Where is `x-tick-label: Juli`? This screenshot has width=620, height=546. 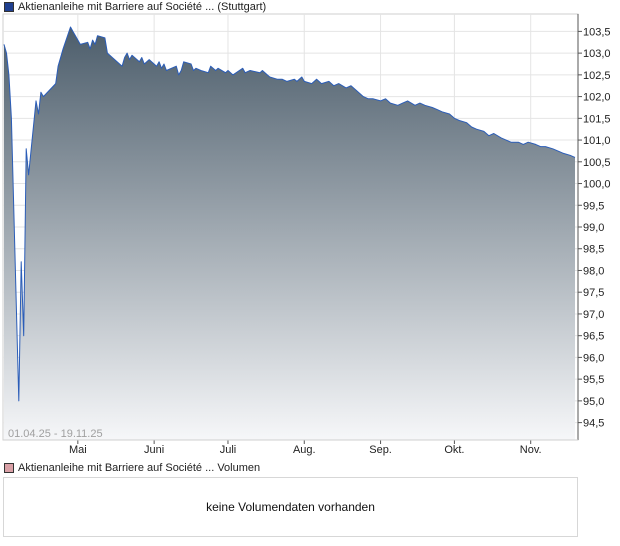
x-tick-label: Juli is located at coordinates (228, 450).